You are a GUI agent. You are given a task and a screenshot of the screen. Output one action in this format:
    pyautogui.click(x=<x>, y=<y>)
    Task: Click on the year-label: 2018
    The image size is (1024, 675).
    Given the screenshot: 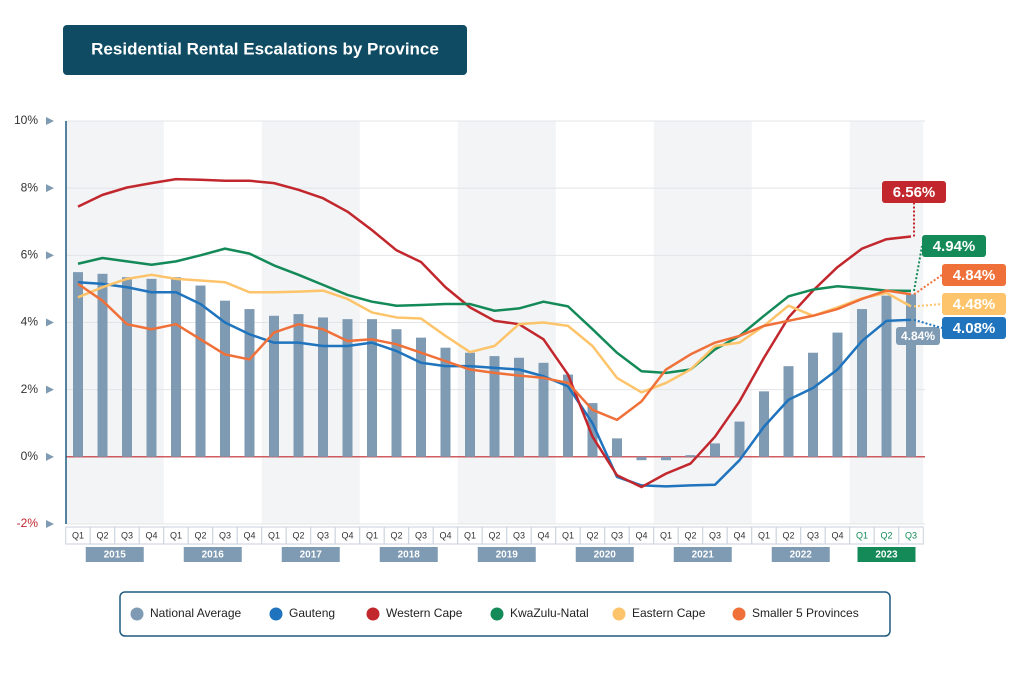 What is the action you would take?
    pyautogui.click(x=409, y=555)
    